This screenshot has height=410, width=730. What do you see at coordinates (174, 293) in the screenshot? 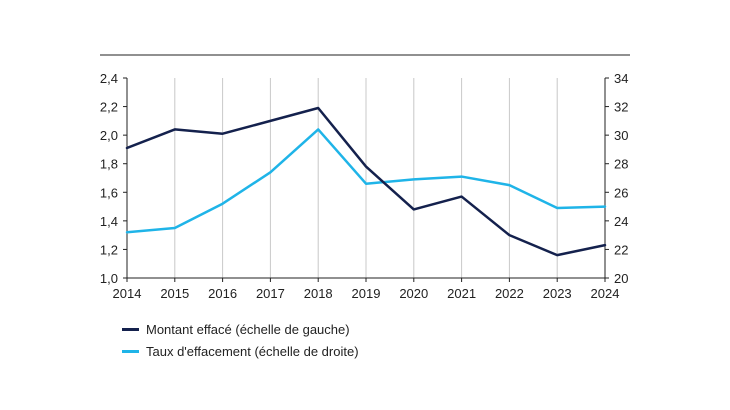
I see `x-tick-label: 2015` at bounding box center [174, 293].